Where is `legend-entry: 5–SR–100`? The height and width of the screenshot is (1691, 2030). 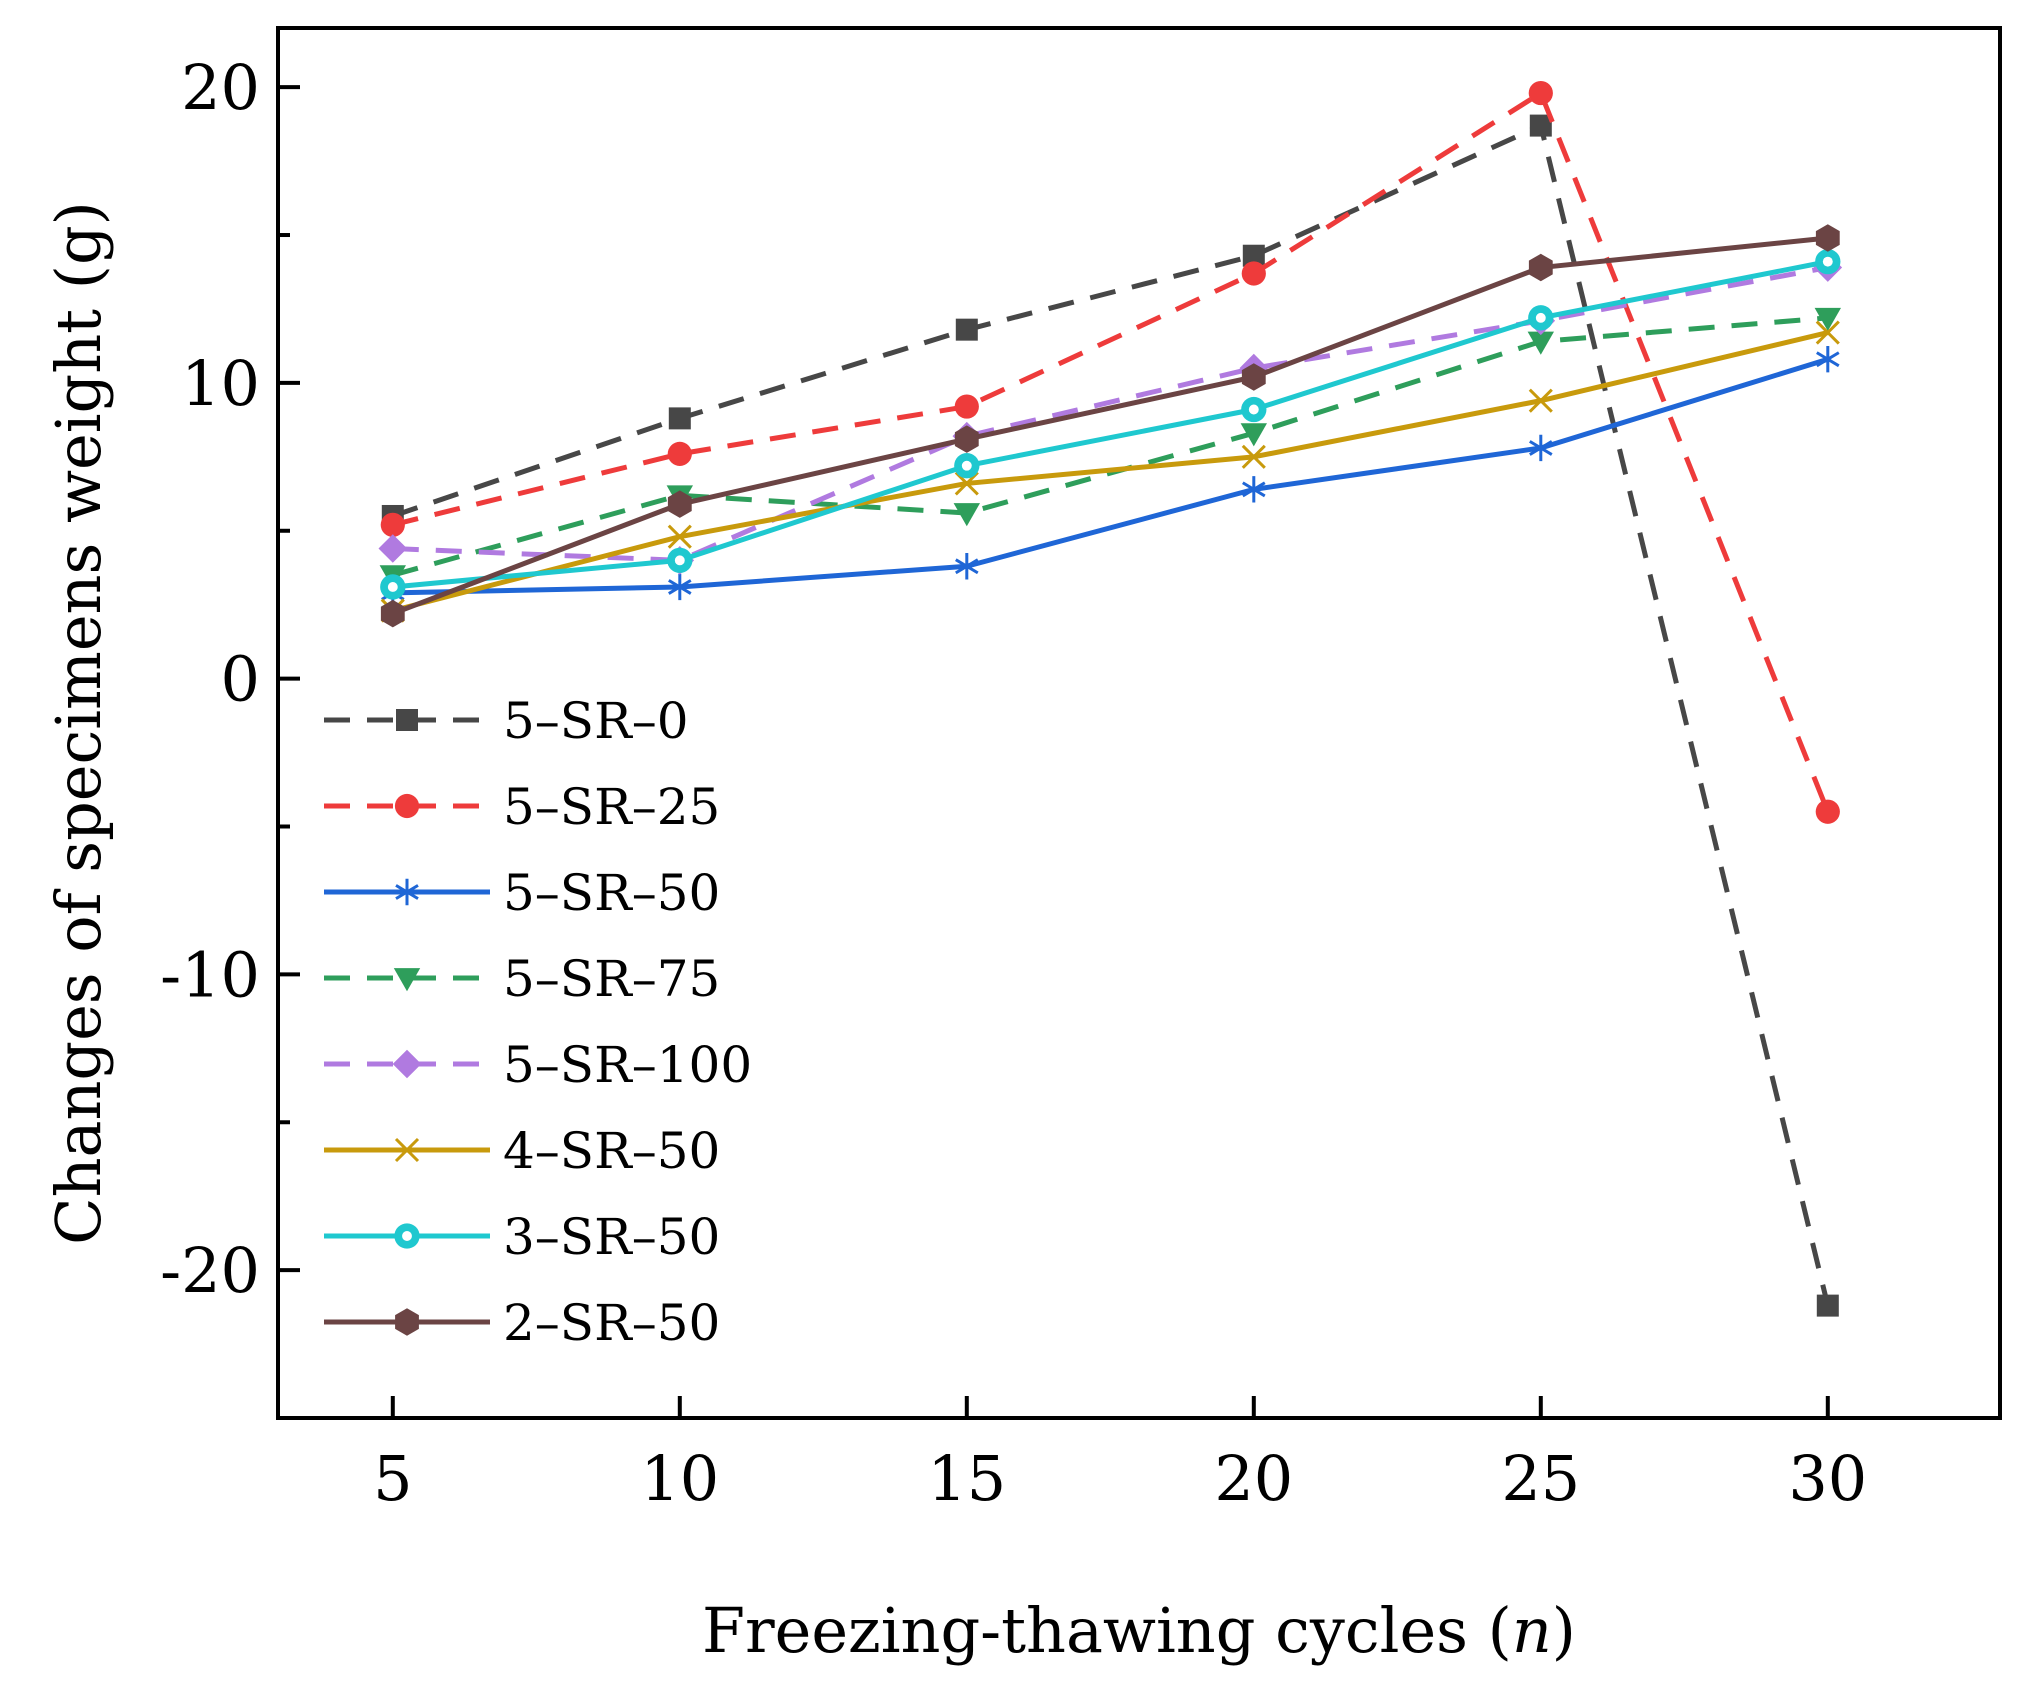 legend-entry: 5–SR–100 is located at coordinates (538, 1065).